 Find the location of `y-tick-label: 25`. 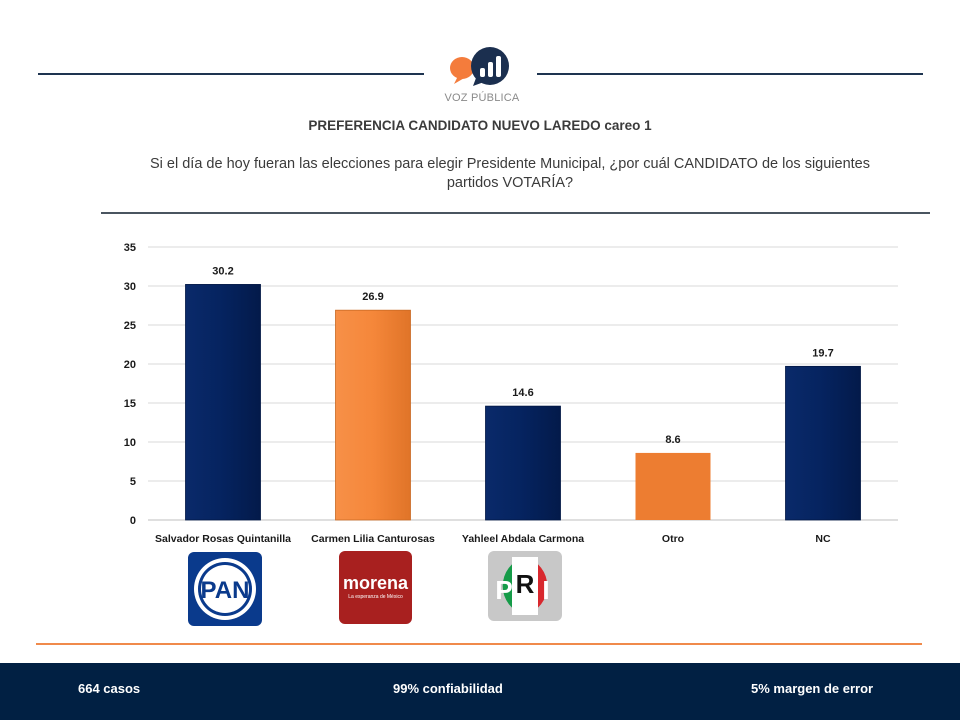

y-tick-label: 25 is located at coordinates (130, 326).